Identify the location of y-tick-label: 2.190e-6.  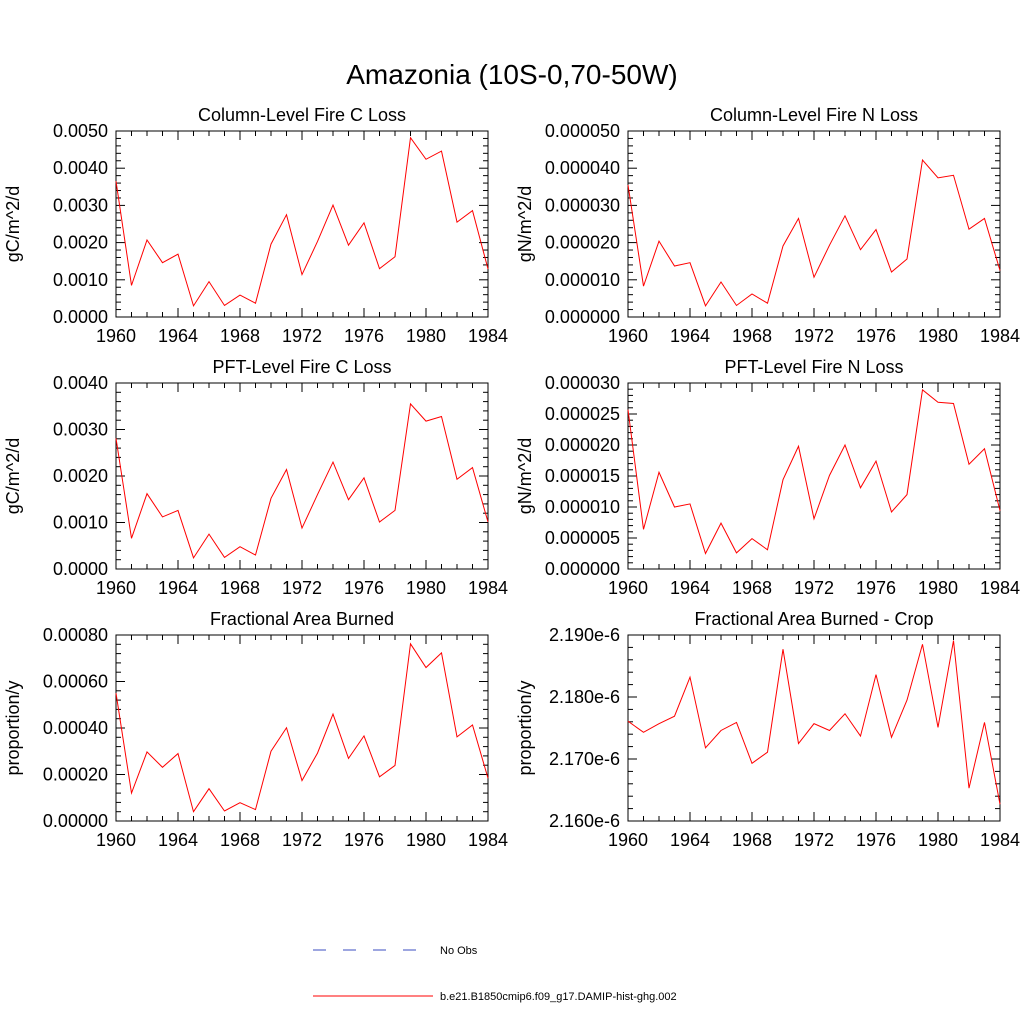
(584, 635).